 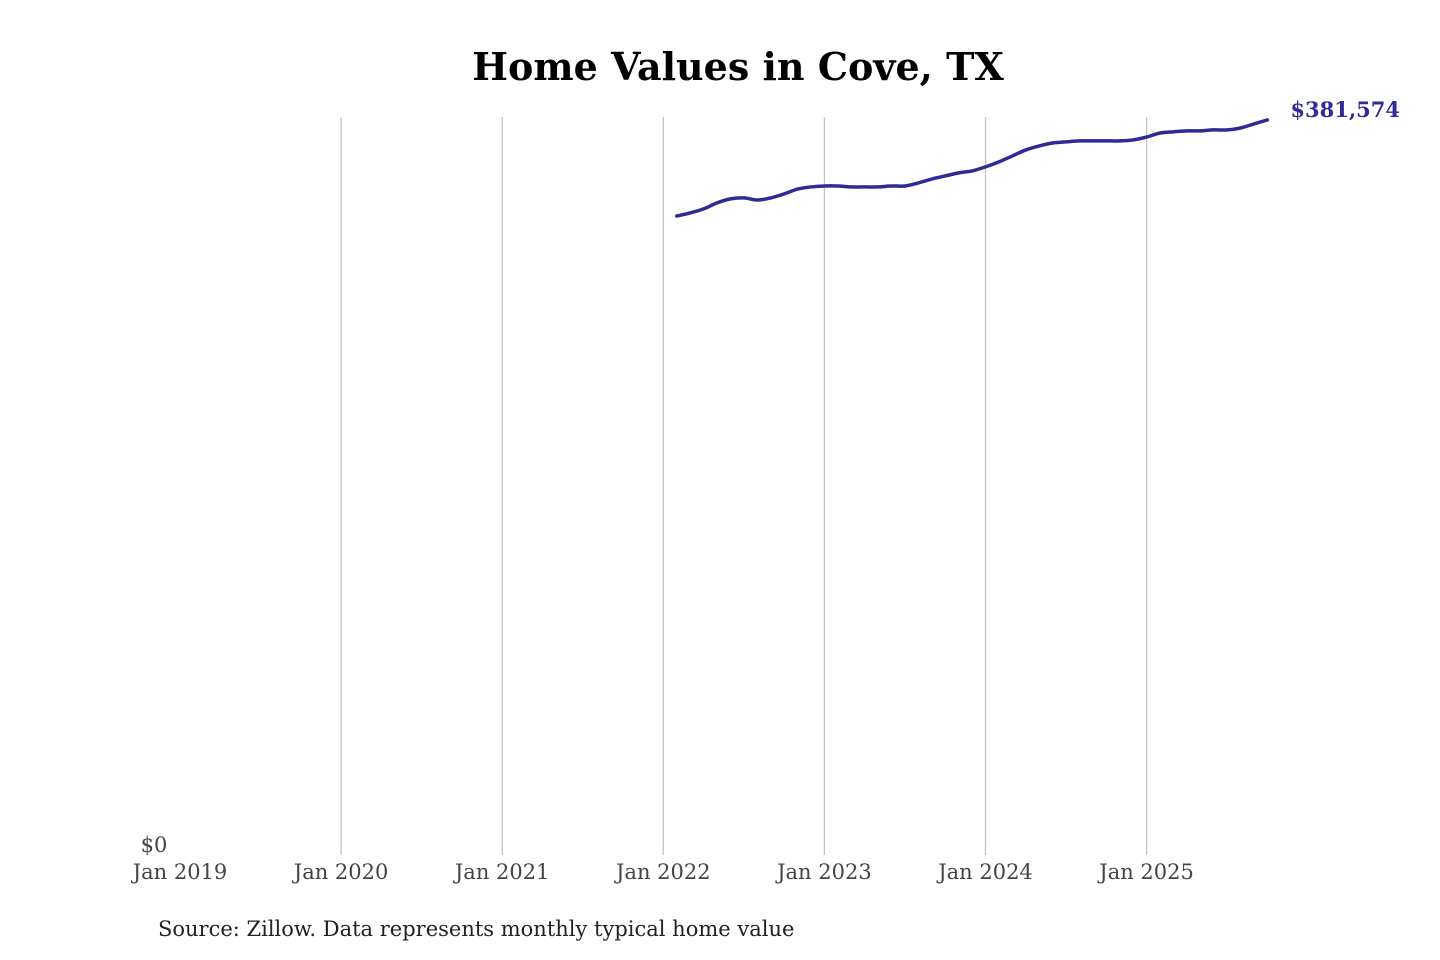 I want to click on x-tick-label: Jan 2021, so click(x=501, y=872).